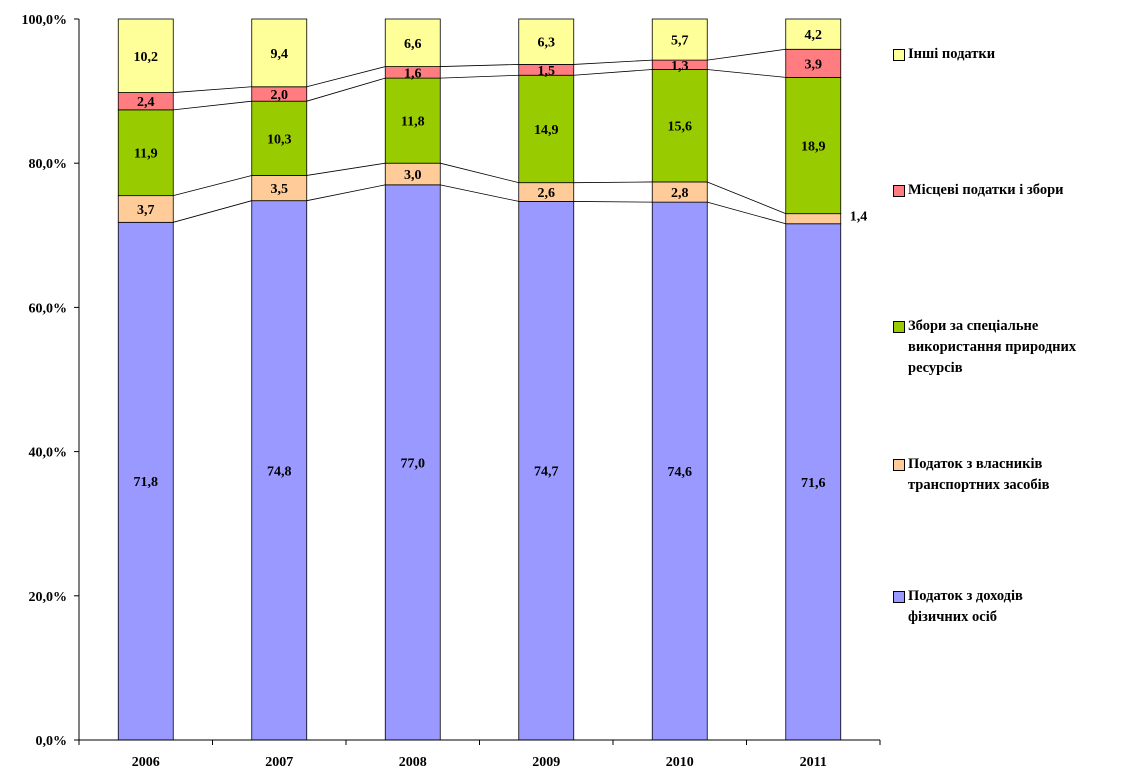 The height and width of the screenshot is (771, 1146). What do you see at coordinates (51, 381) in the screenshot?
I see `y-axis: 0,0% 20,0% 40,0% 60,0% 80,0% 100,0%` at bounding box center [51, 381].